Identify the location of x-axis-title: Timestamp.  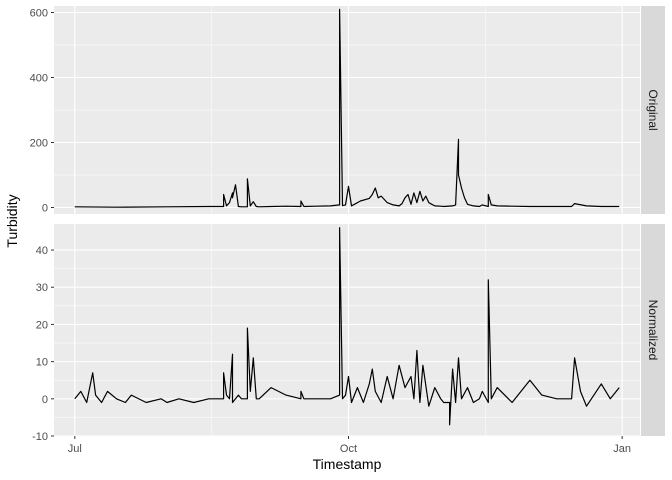
(347, 464).